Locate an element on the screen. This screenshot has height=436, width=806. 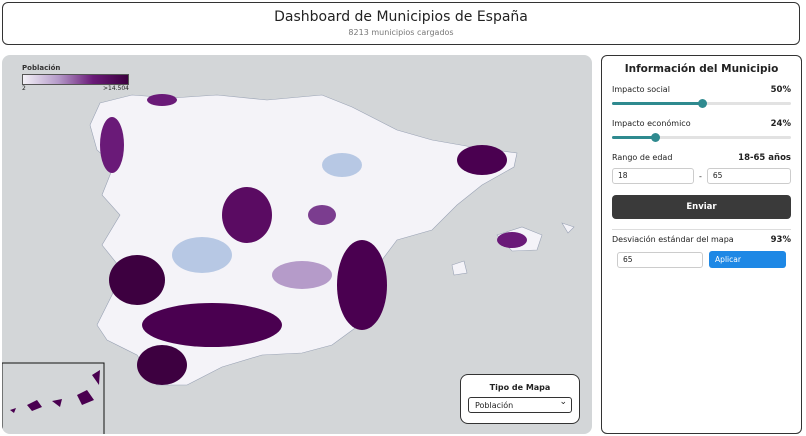
economic-slider is located at coordinates (701, 137).